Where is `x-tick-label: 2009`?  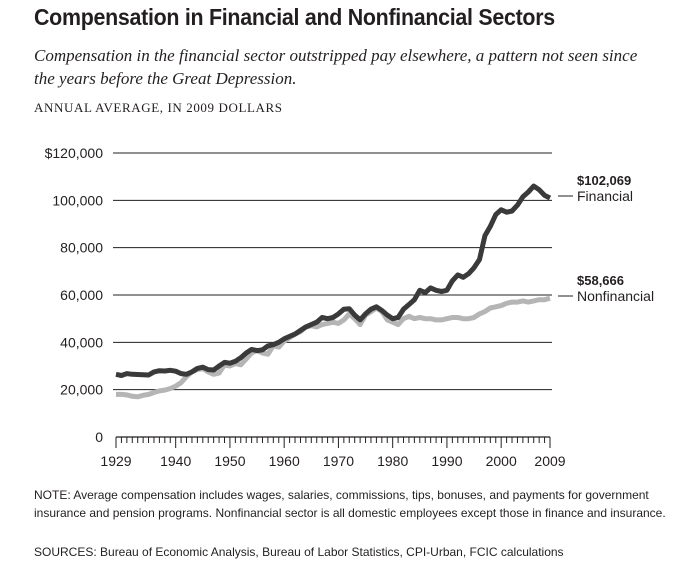 x-tick-label: 2009 is located at coordinates (549, 461).